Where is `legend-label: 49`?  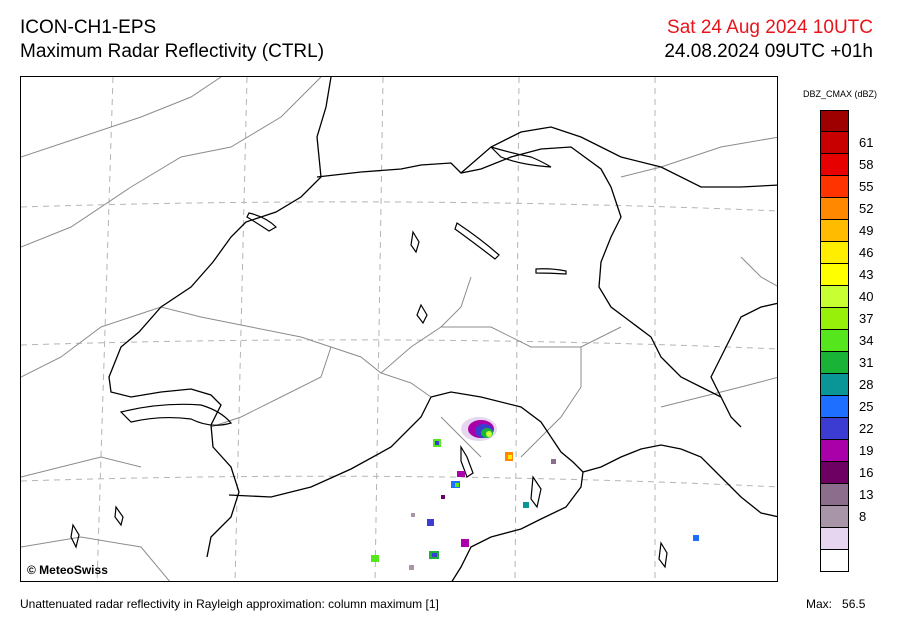
legend-label: 49 is located at coordinates (866, 230).